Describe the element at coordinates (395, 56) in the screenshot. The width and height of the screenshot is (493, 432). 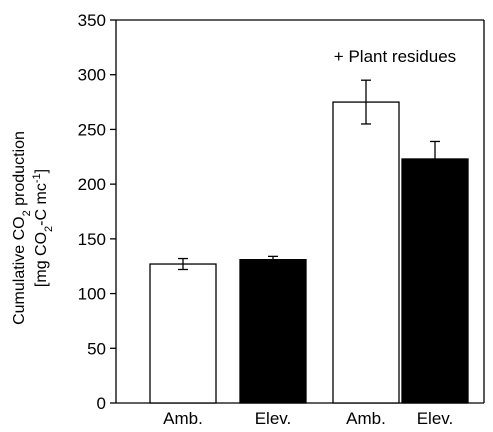
I see `annotation-plant-residues: + Plant residues` at that location.